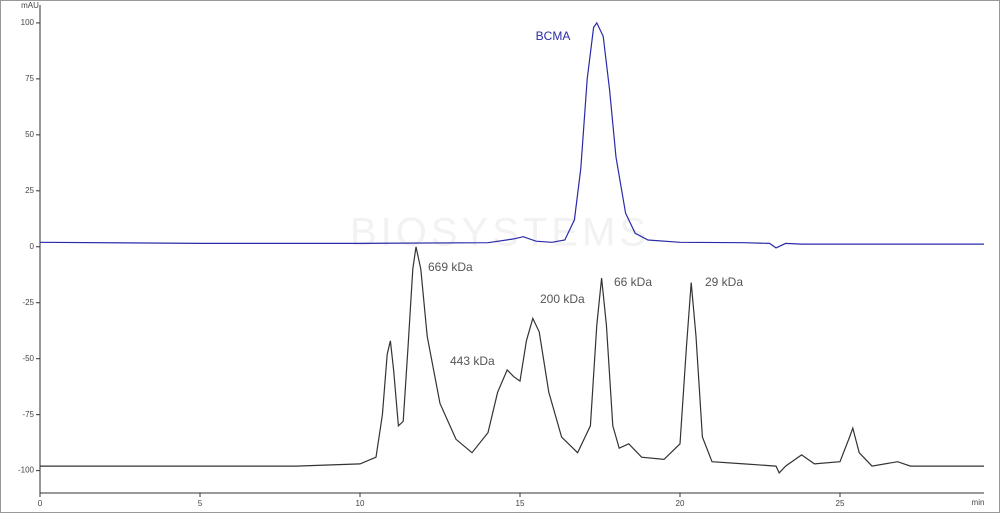 The image size is (1000, 513). What do you see at coordinates (472, 361) in the screenshot?
I see `peak-annotation: 443 kDa` at bounding box center [472, 361].